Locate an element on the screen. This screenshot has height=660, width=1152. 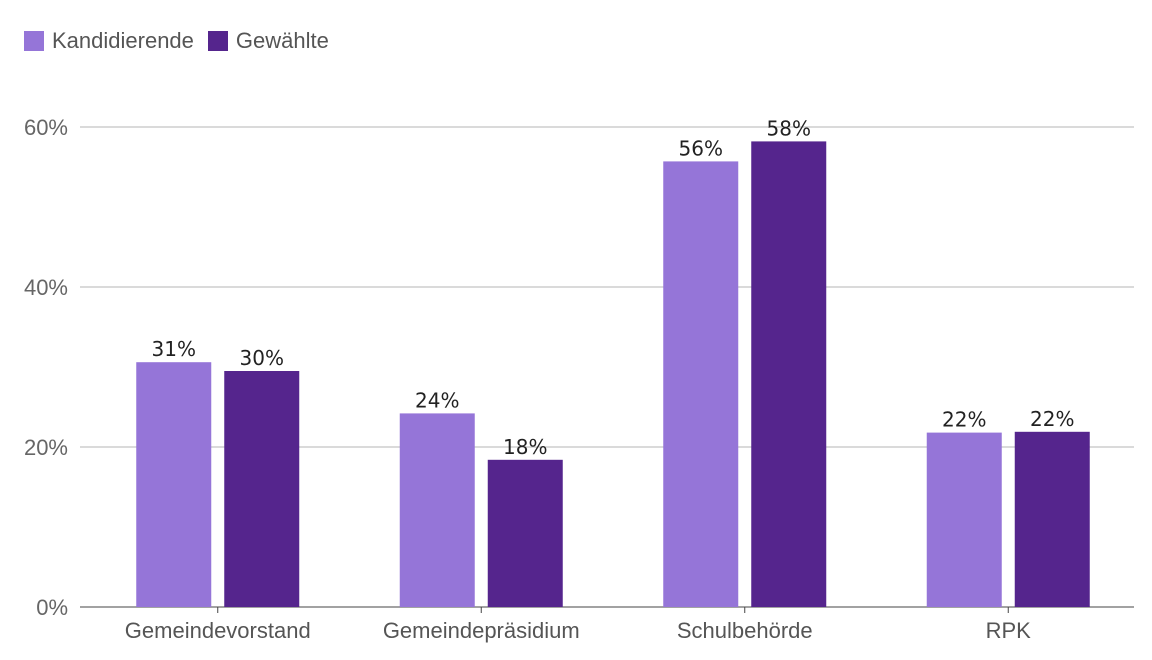
data-label: 56% is located at coordinates (701, 148).